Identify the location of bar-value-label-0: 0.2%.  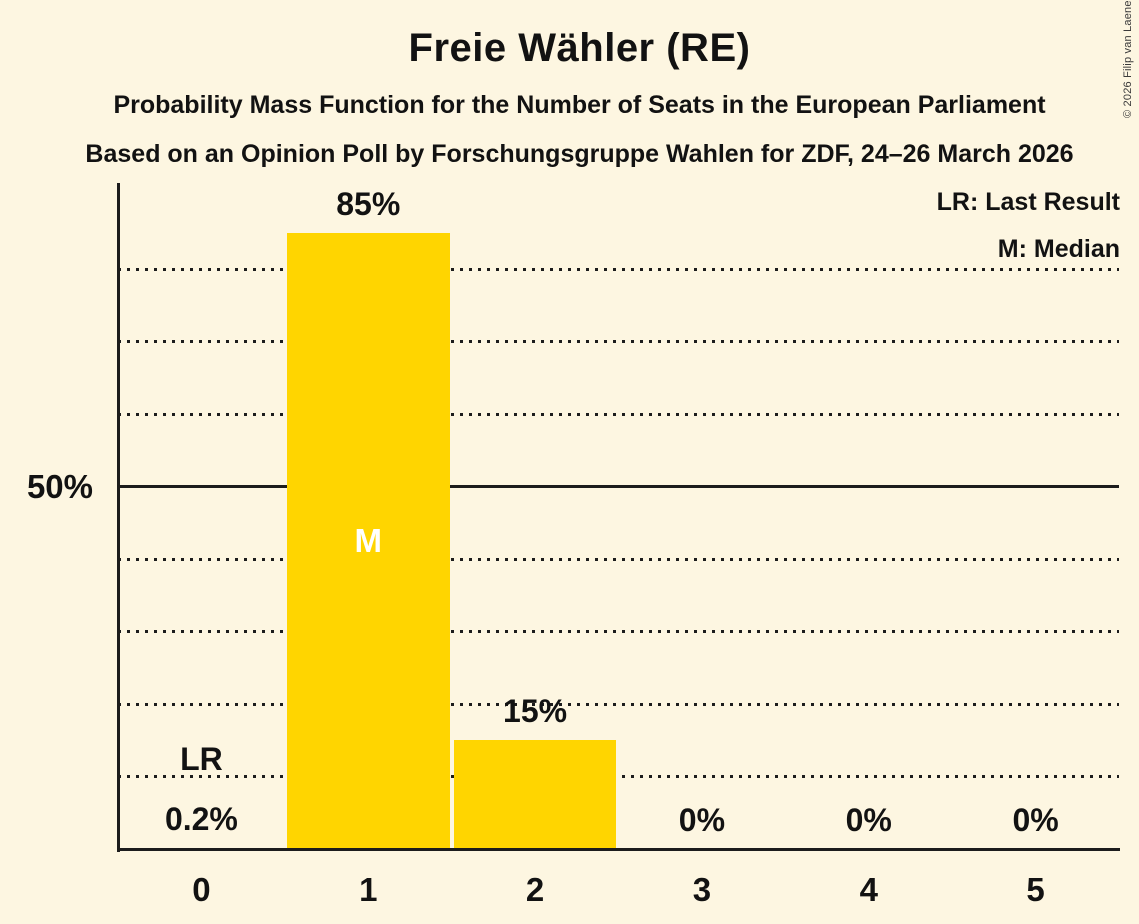
(201, 818).